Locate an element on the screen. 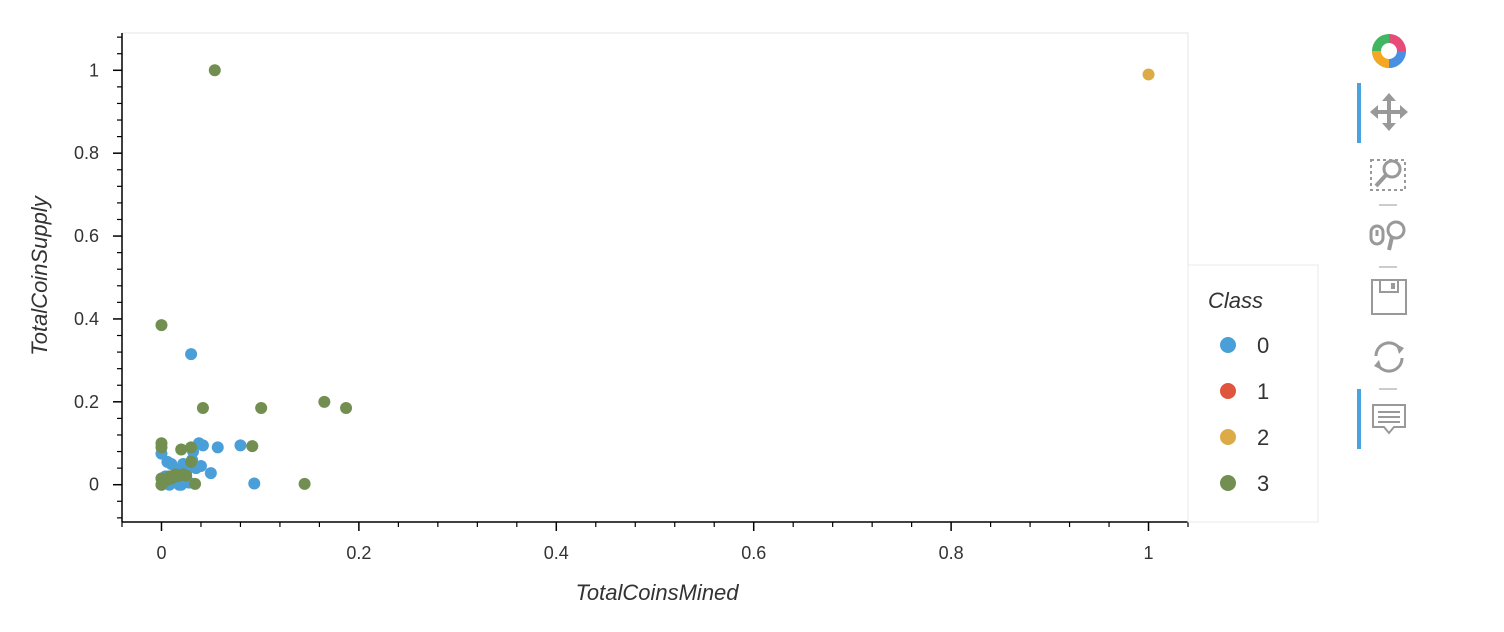 This screenshot has width=1504, height=632. x-tick-label: 0.6 is located at coordinates (753, 553).